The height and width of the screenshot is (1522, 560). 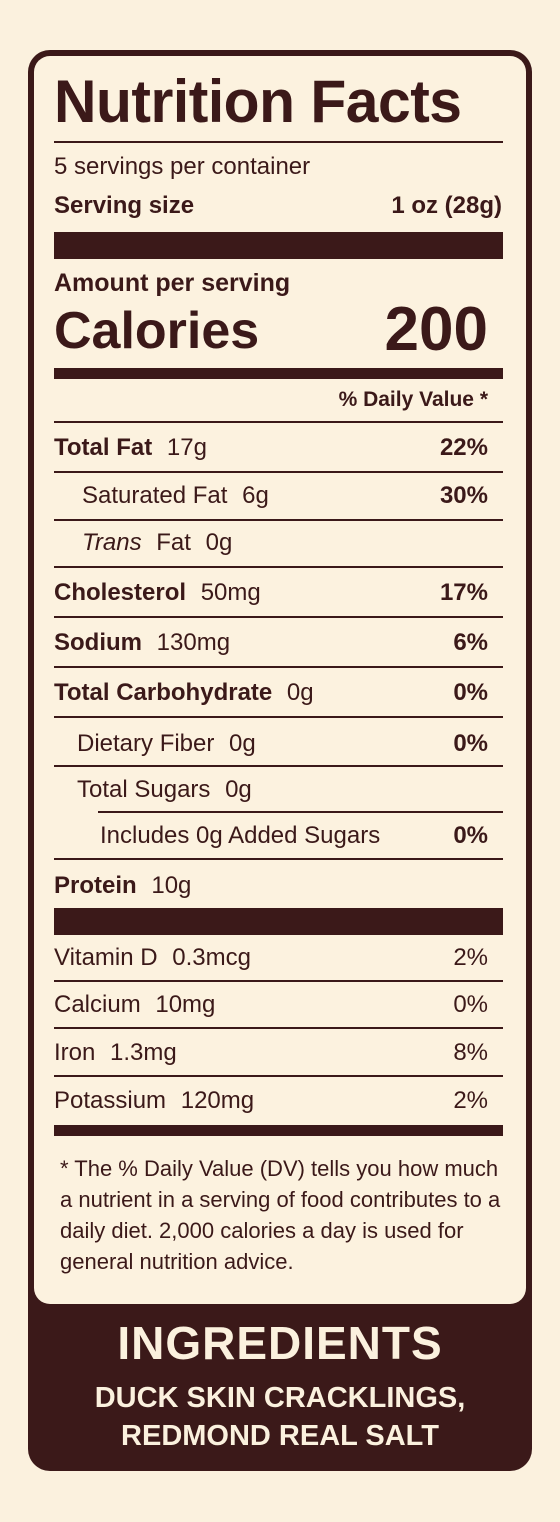 I want to click on nutrient-dv: 17%, so click(x=463, y=592).